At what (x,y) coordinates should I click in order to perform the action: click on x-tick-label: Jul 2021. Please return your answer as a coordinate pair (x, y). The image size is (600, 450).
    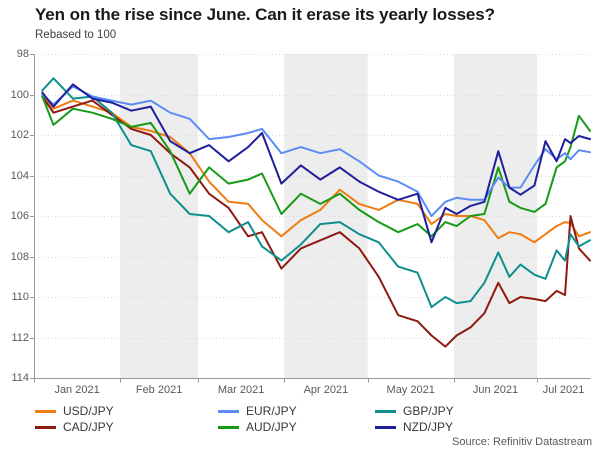
    Looking at the image, I should click on (563, 390).